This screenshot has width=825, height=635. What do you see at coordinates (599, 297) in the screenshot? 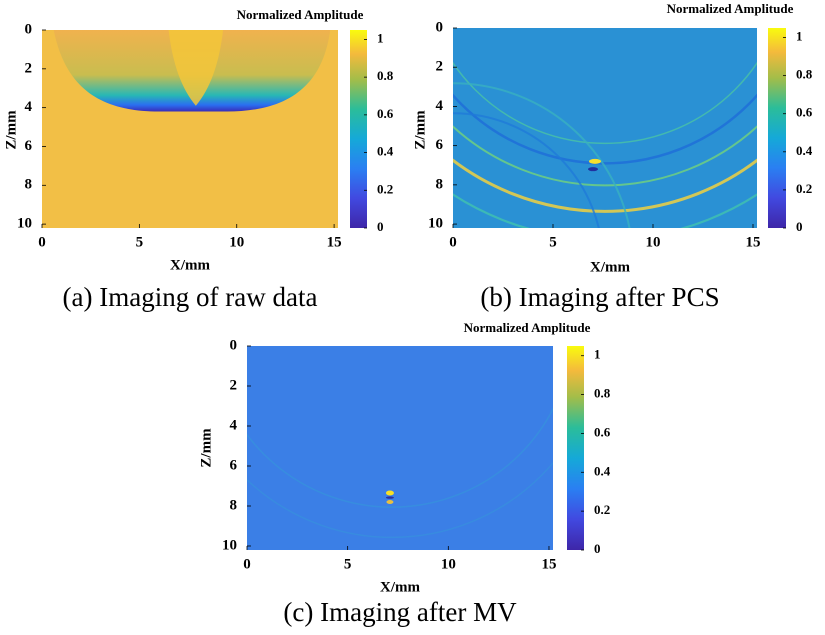
I see `caption: (b) Imaging after PCS` at bounding box center [599, 297].